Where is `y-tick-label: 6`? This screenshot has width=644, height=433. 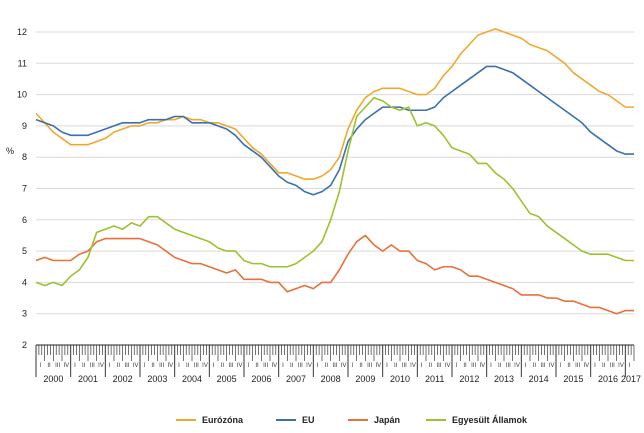 y-tick-label: 6 is located at coordinates (24, 220).